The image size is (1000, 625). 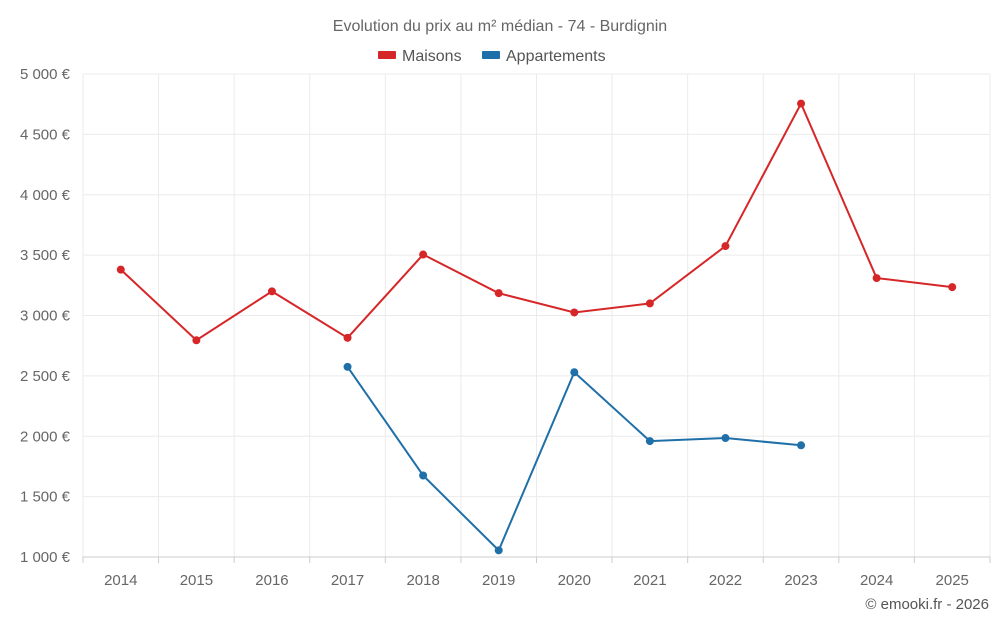 I want to click on legend-swatch-appartements, so click(x=491, y=55).